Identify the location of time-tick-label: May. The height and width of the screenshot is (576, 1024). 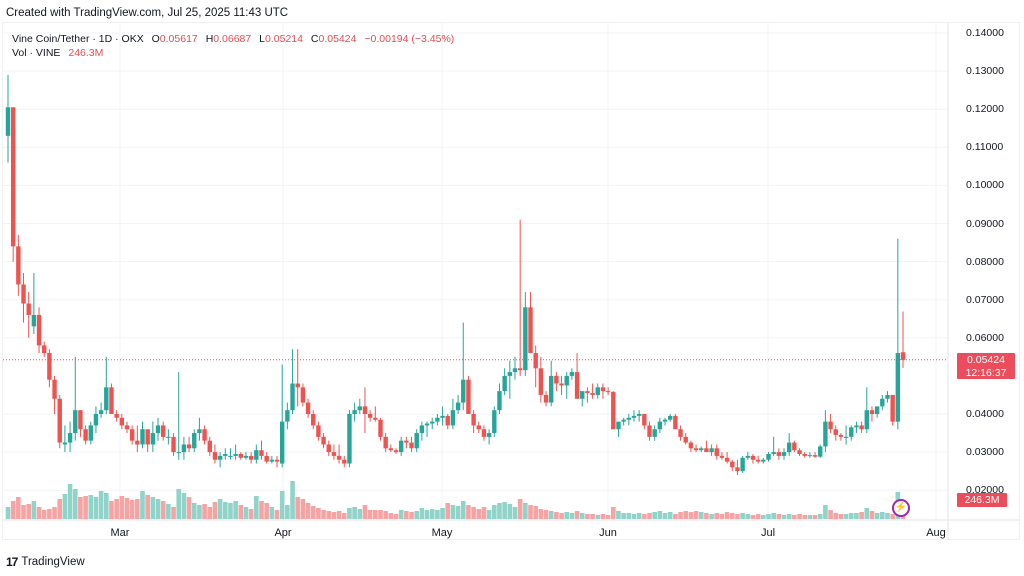
(442, 533).